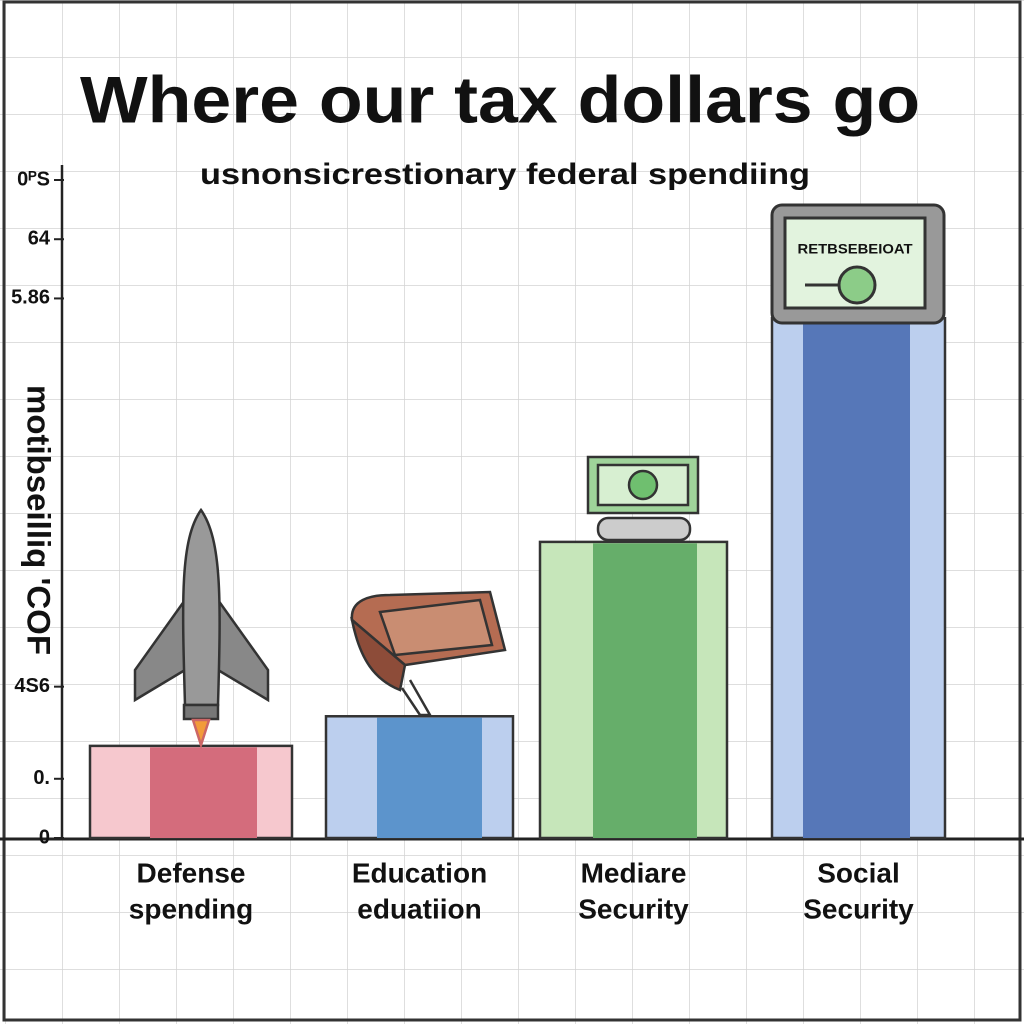  What do you see at coordinates (428, 653) in the screenshot?
I see `book-icon` at bounding box center [428, 653].